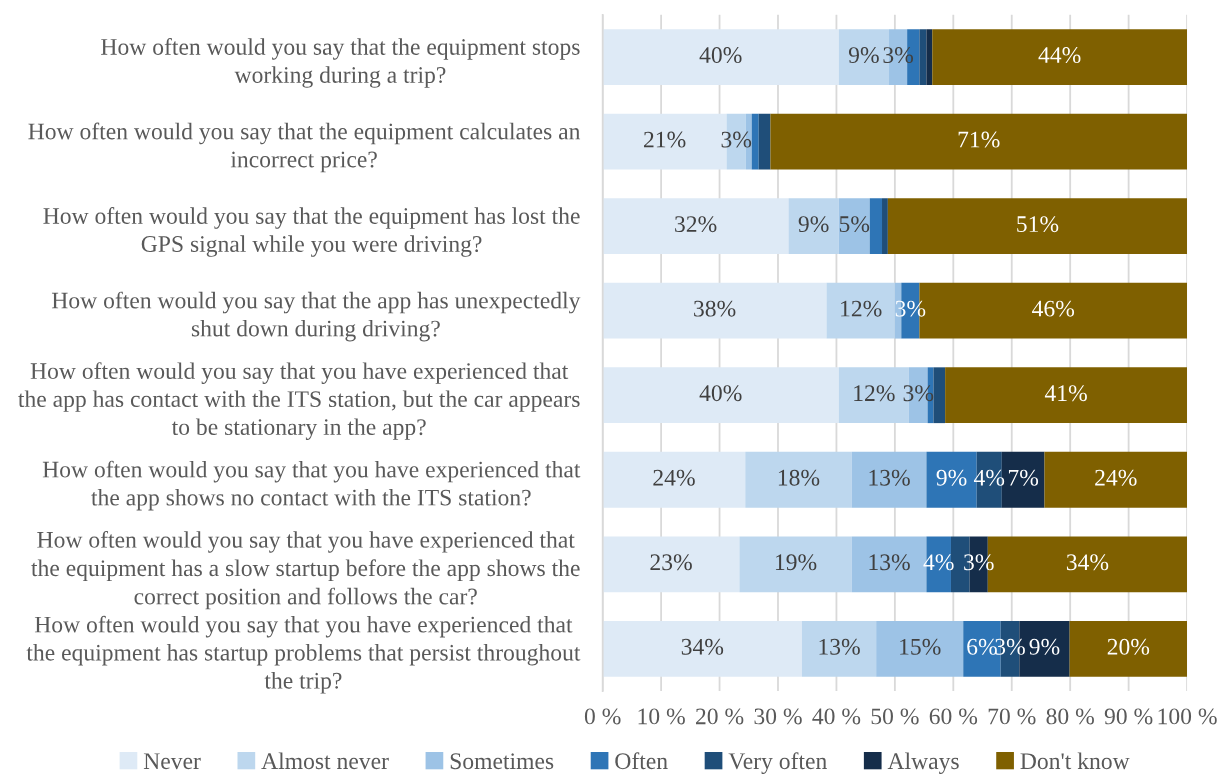 The height and width of the screenshot is (780, 1220). I want to click on data-label: 15%, so click(920, 646).